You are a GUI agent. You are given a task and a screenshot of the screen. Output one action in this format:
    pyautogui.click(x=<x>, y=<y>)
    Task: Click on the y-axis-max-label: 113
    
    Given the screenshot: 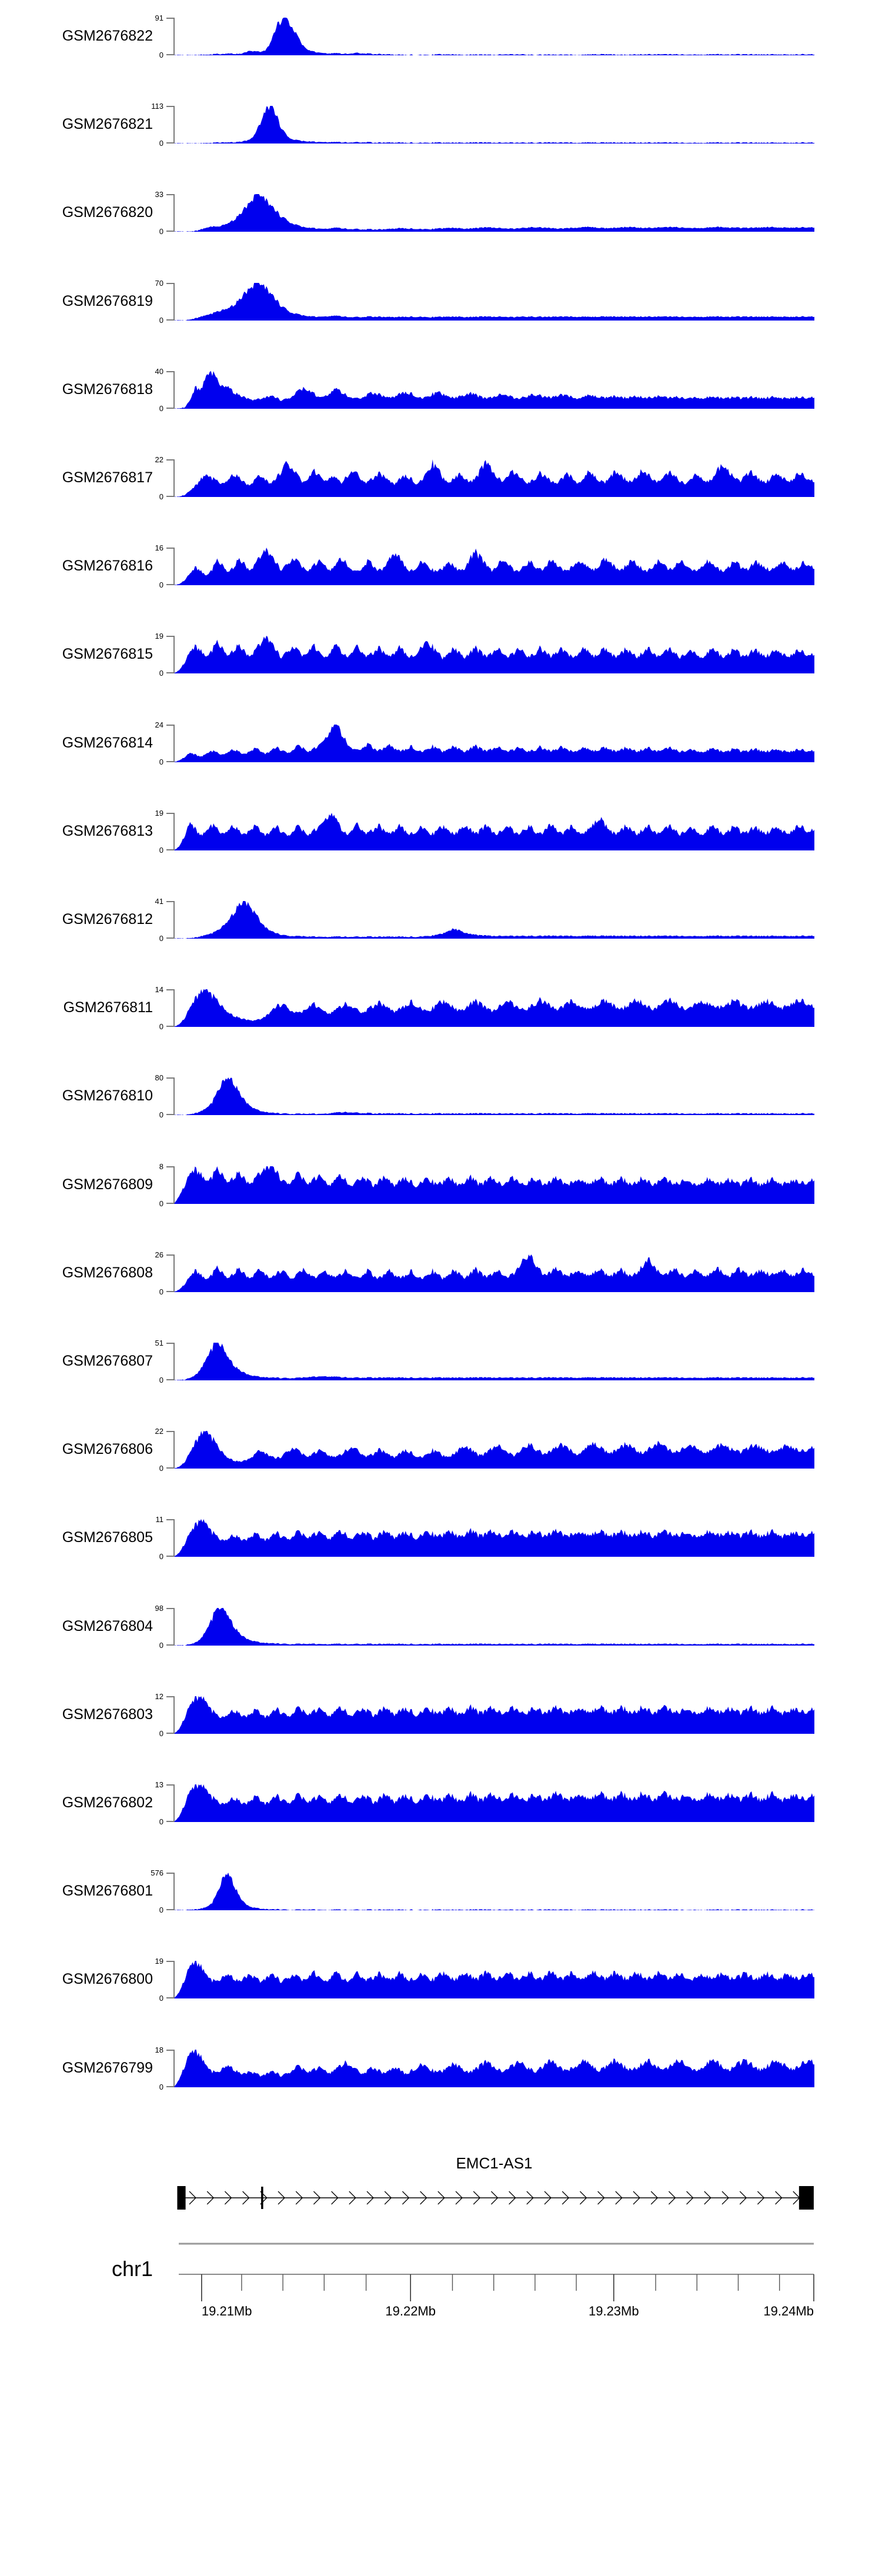 What is the action you would take?
    pyautogui.click(x=157, y=106)
    